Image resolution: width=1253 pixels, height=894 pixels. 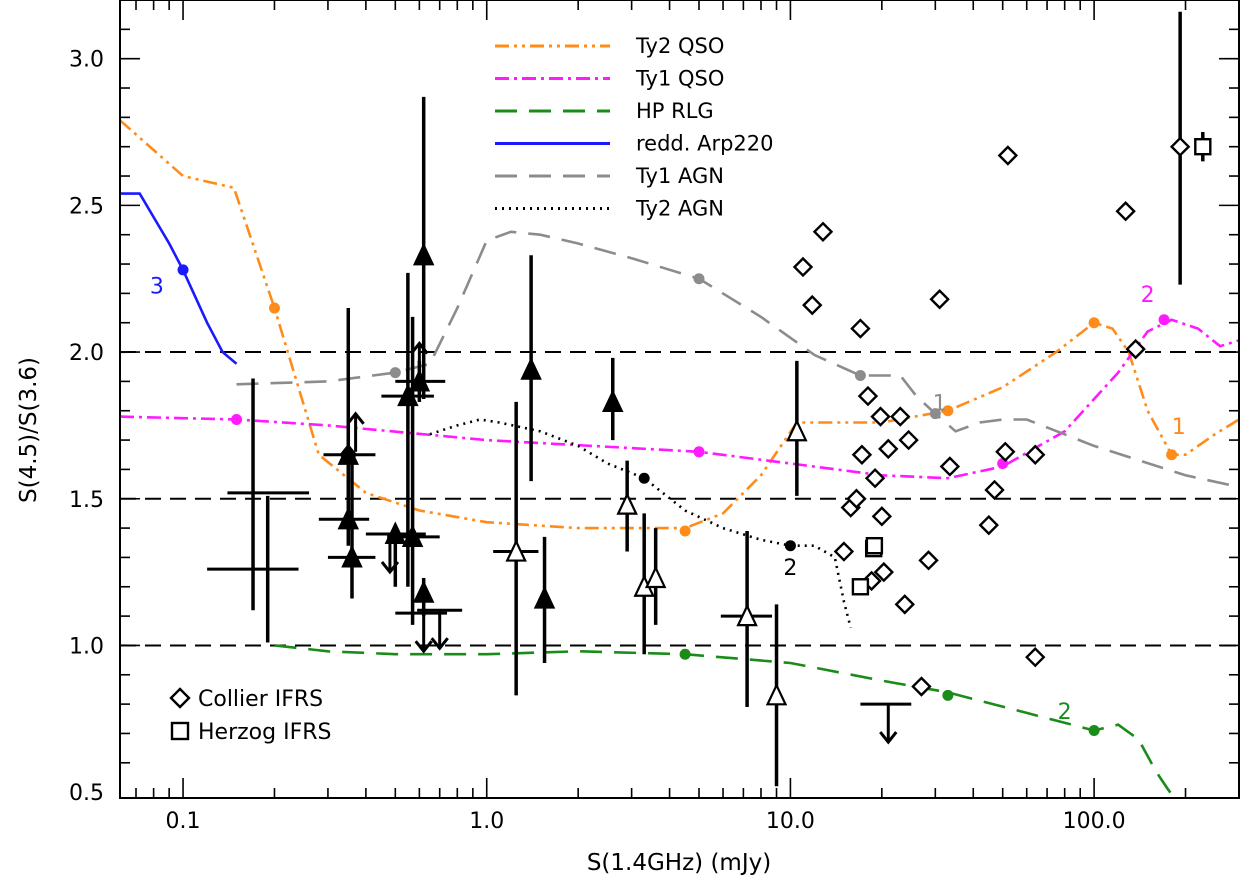 I want to click on x-axis-title: S(1.4GHz) (mJy), so click(x=679, y=863).